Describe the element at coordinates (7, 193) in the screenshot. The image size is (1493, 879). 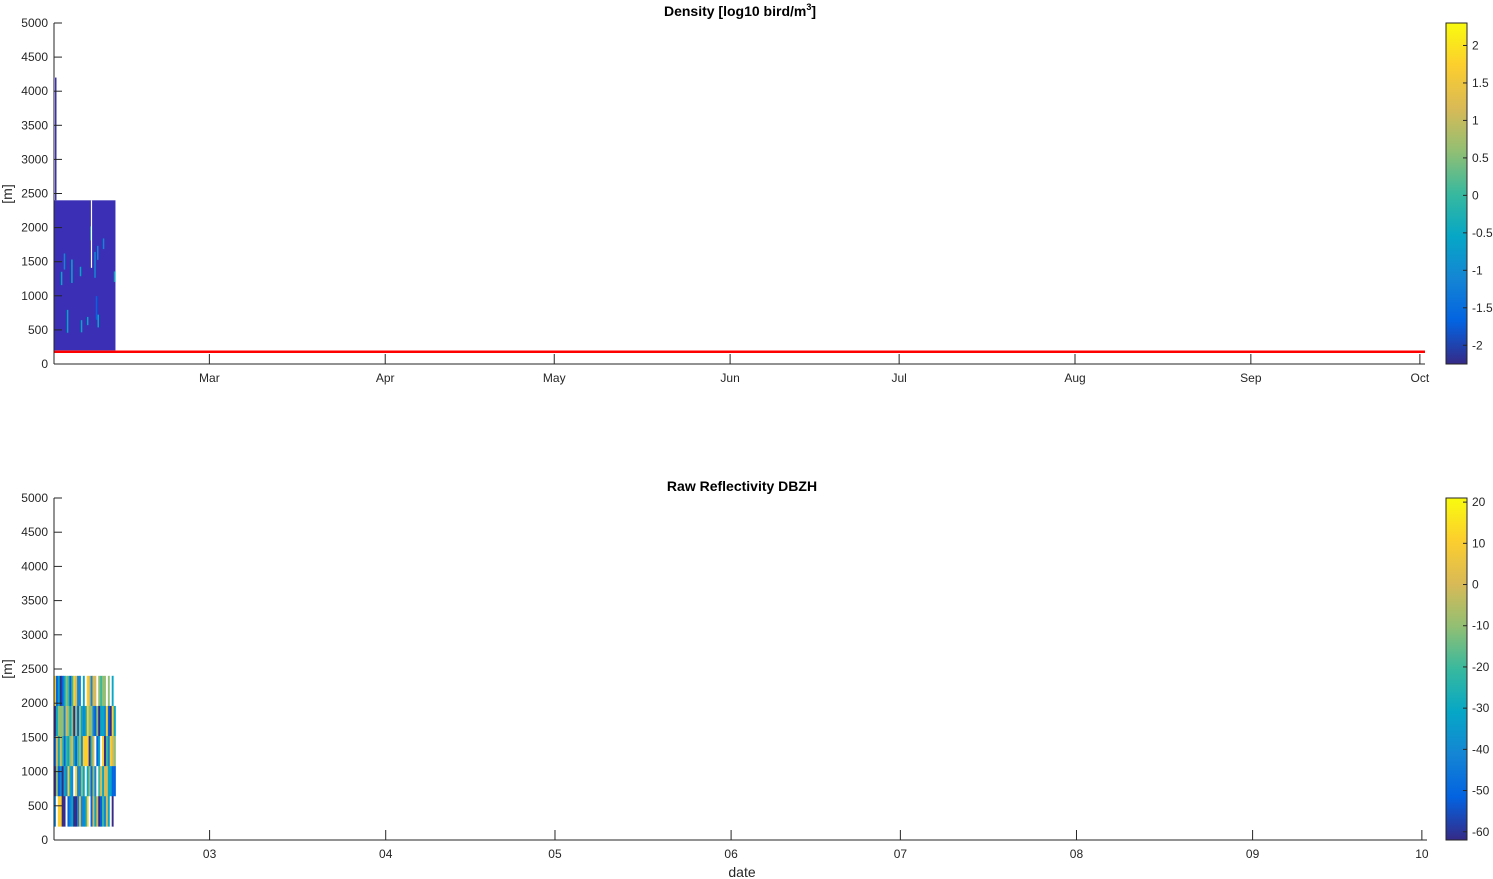
I see `density-y-axis-label: [m]` at that location.